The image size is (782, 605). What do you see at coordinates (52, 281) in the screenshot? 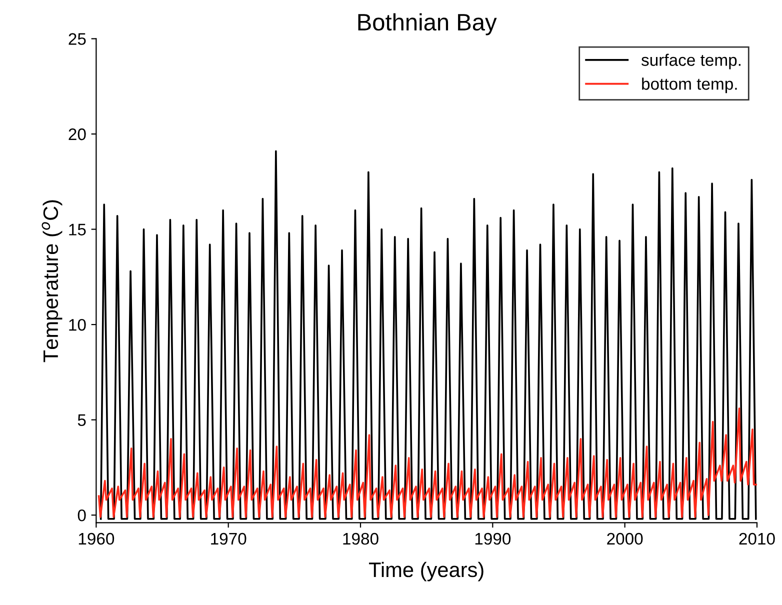
I see `y-axis-title: Temperature ($^{o}$C)` at bounding box center [52, 281].